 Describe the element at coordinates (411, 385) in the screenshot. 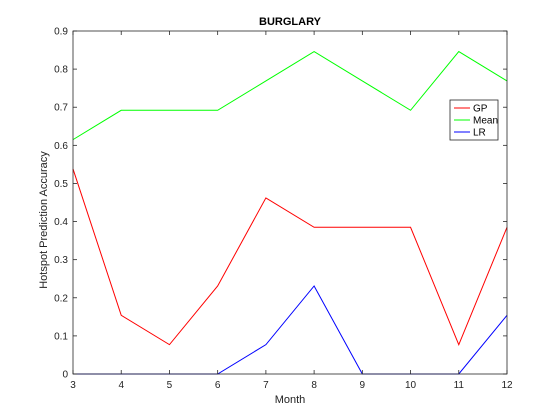

I see `x-tick-label: 10` at that location.